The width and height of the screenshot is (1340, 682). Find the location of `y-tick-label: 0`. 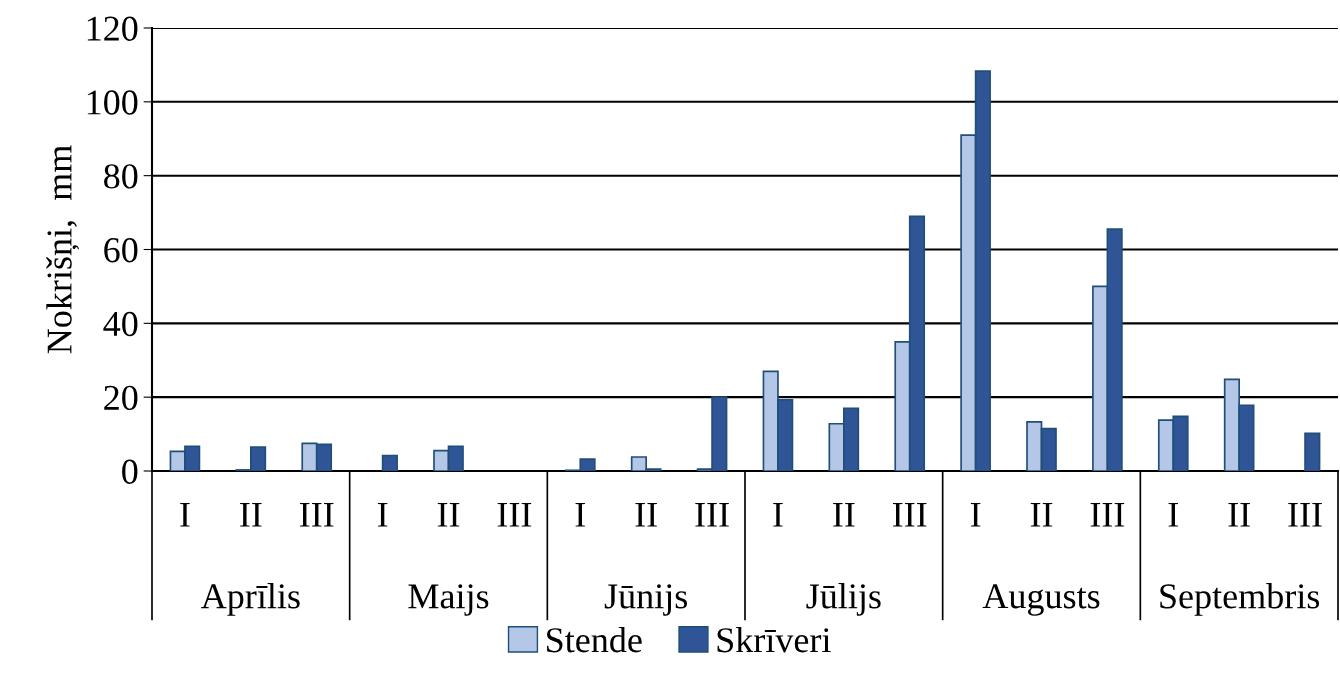

y-tick-label: 0 is located at coordinates (130, 471).